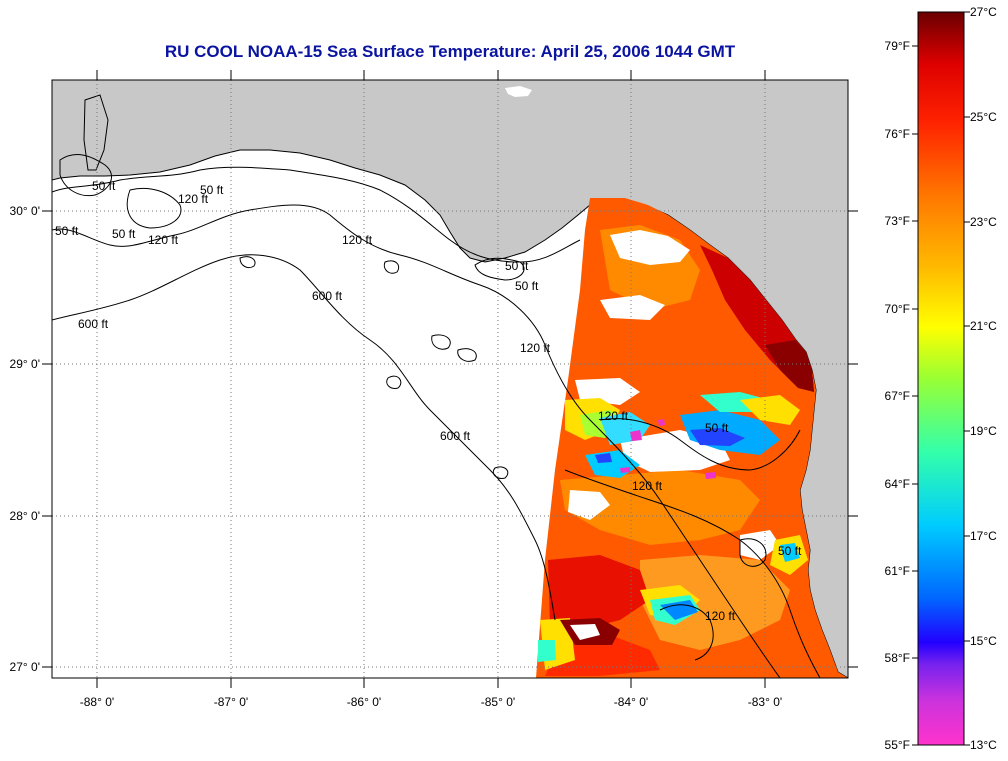 The height and width of the screenshot is (761, 1008). I want to click on lon-label: -84° 0', so click(631, 702).